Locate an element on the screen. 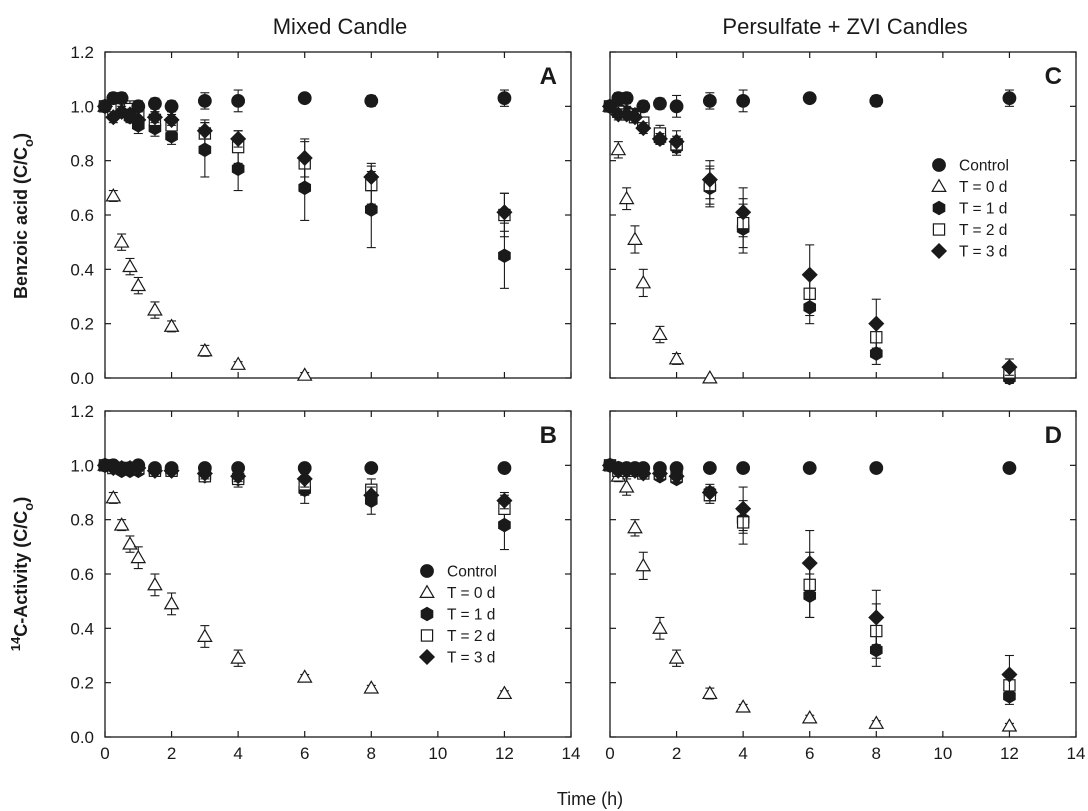 This screenshot has width=1088, height=811. y-tick-label: 0.2 is located at coordinates (82, 324).